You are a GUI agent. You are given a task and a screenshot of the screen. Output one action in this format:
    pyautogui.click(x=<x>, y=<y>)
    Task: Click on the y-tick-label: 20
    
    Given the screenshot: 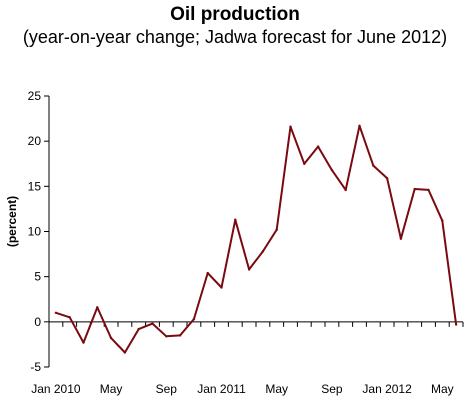 What is the action you would take?
    pyautogui.click(x=35, y=141)
    